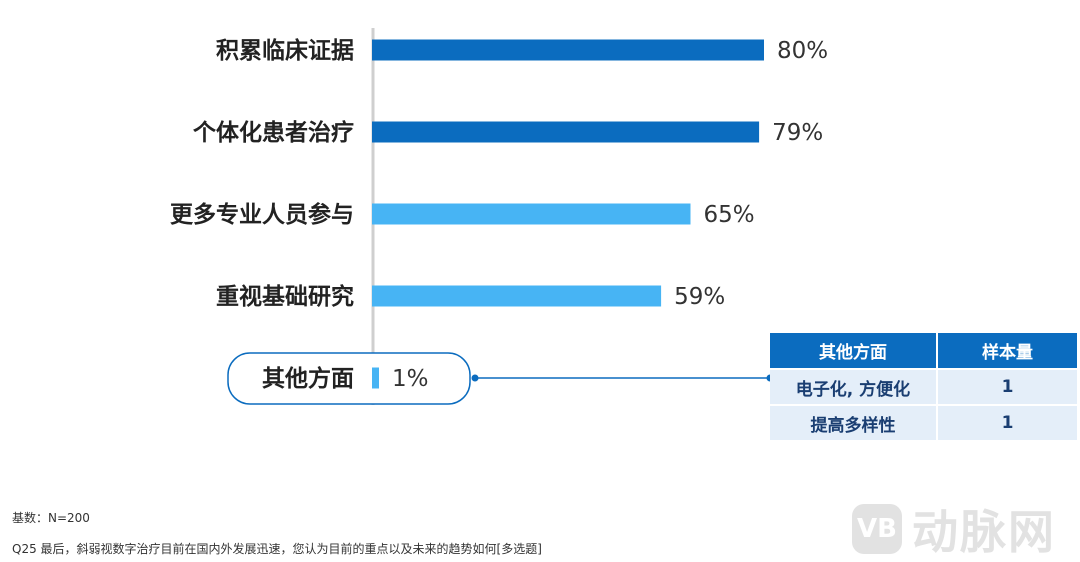  What do you see at coordinates (1007, 351) in the screenshot?
I see `table-header-sample-size: 样本量` at bounding box center [1007, 351].